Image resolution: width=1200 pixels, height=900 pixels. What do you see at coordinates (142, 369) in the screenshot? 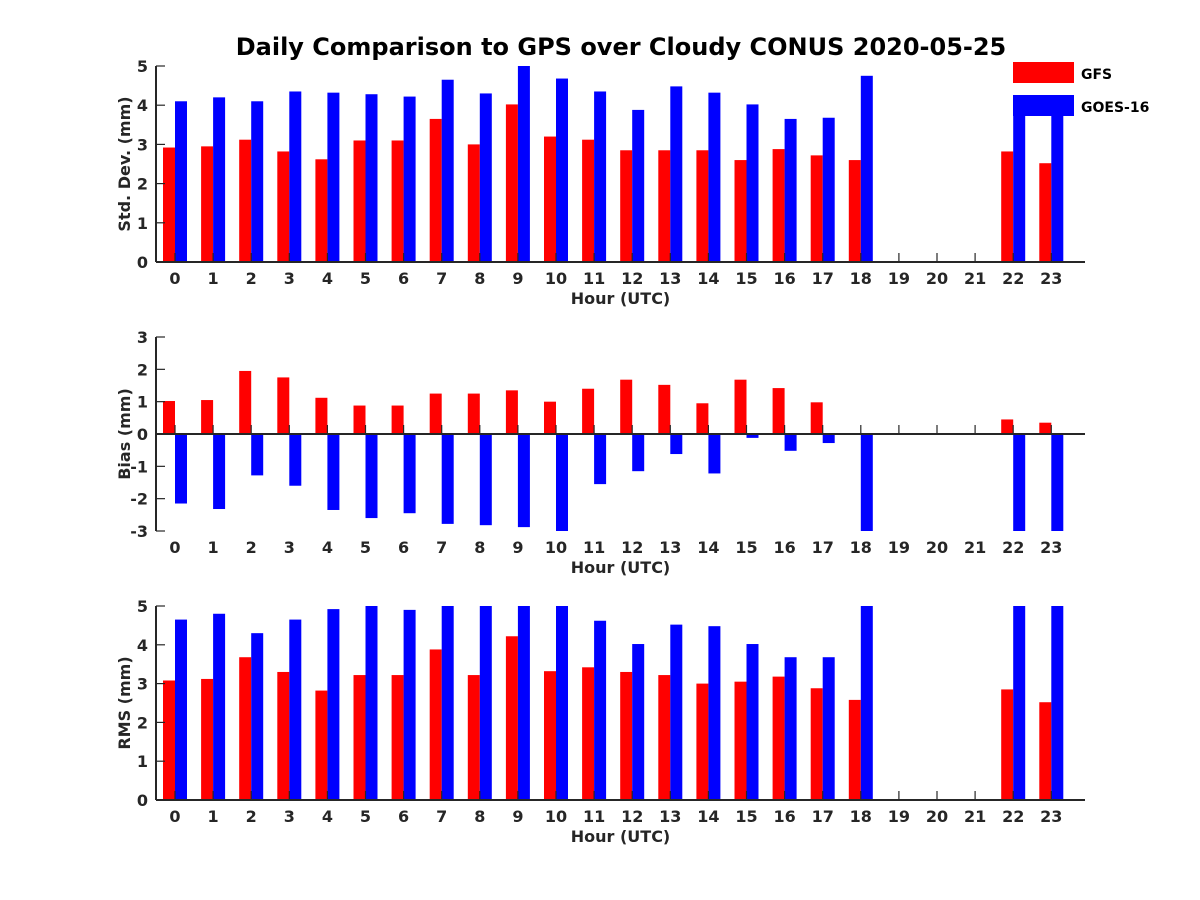
I see `y-tick-label: 2` at bounding box center [142, 369].